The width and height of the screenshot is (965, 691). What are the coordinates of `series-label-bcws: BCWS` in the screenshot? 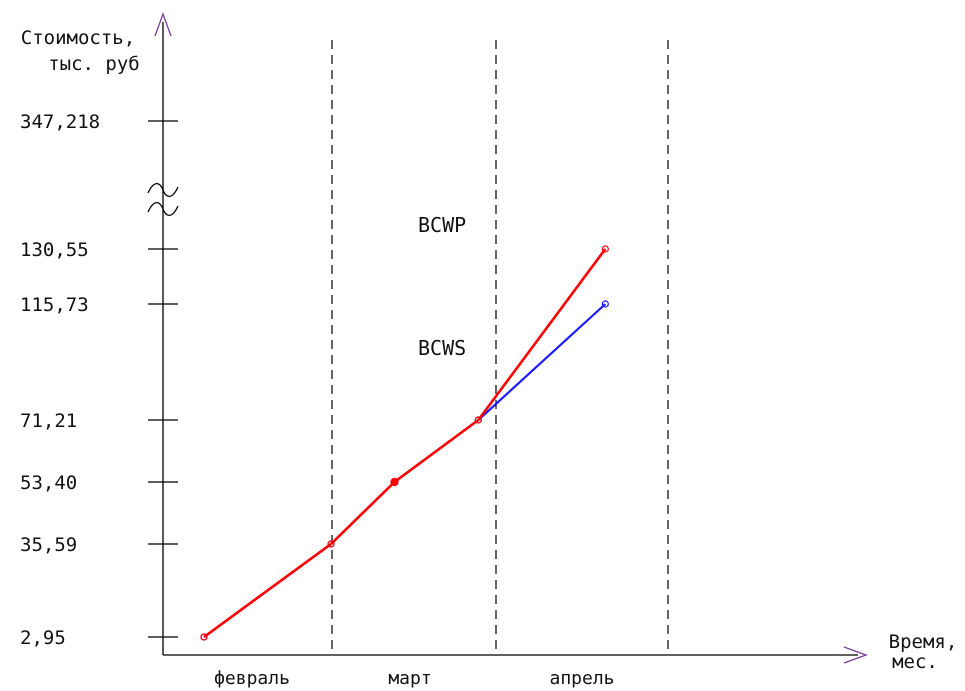 It's located at (442, 348).